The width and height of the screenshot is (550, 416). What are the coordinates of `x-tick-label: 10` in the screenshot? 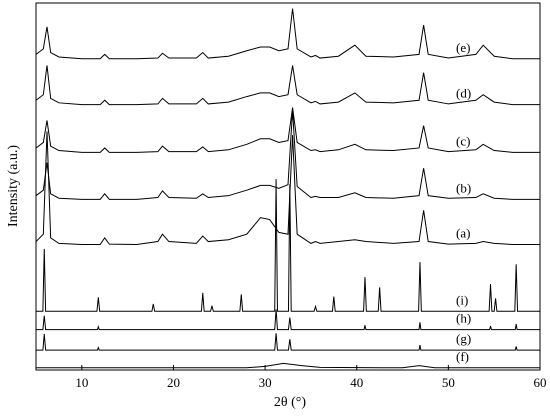 It's located at (81, 382).